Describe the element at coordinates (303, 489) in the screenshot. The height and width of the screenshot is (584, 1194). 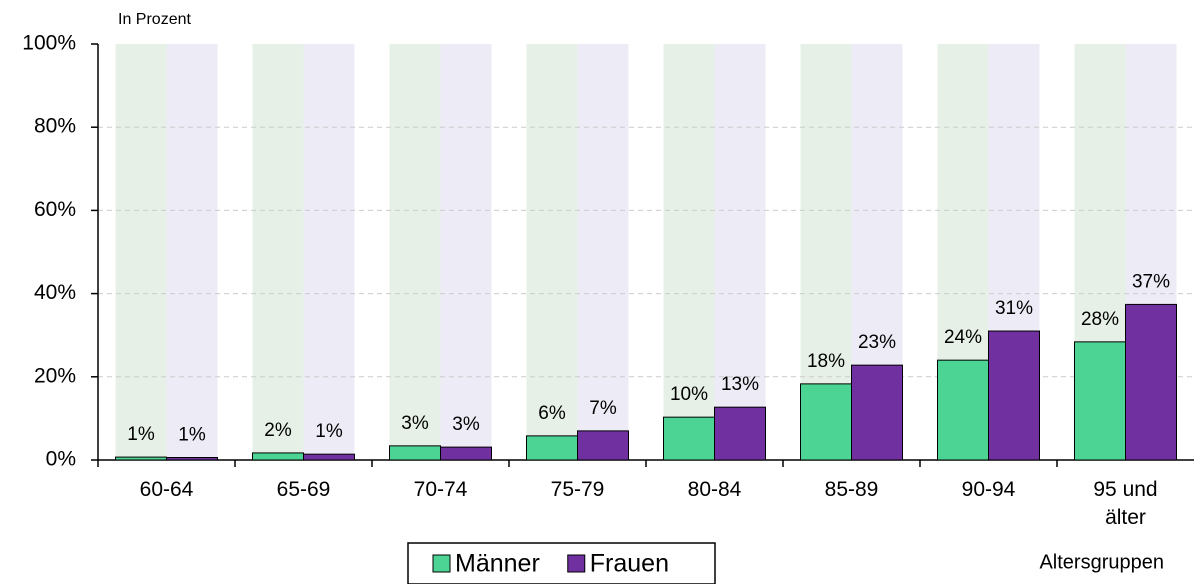
I see `x-tick-label: 65-69` at that location.